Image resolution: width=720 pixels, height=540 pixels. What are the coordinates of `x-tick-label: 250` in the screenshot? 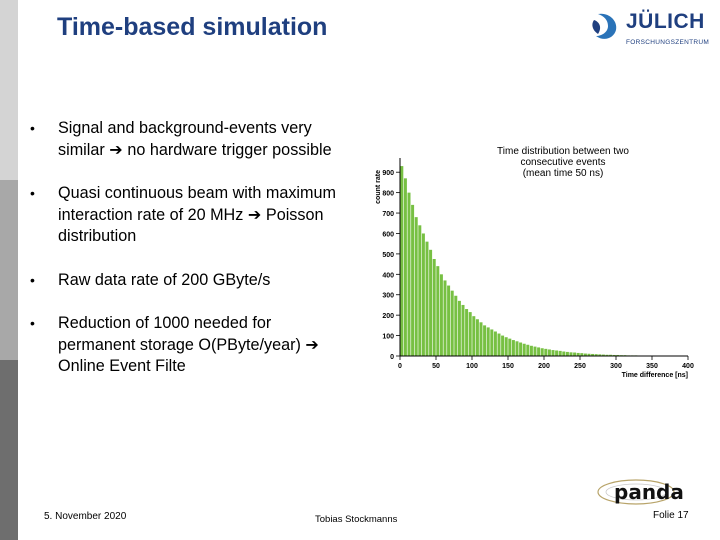 It's located at (580, 366).